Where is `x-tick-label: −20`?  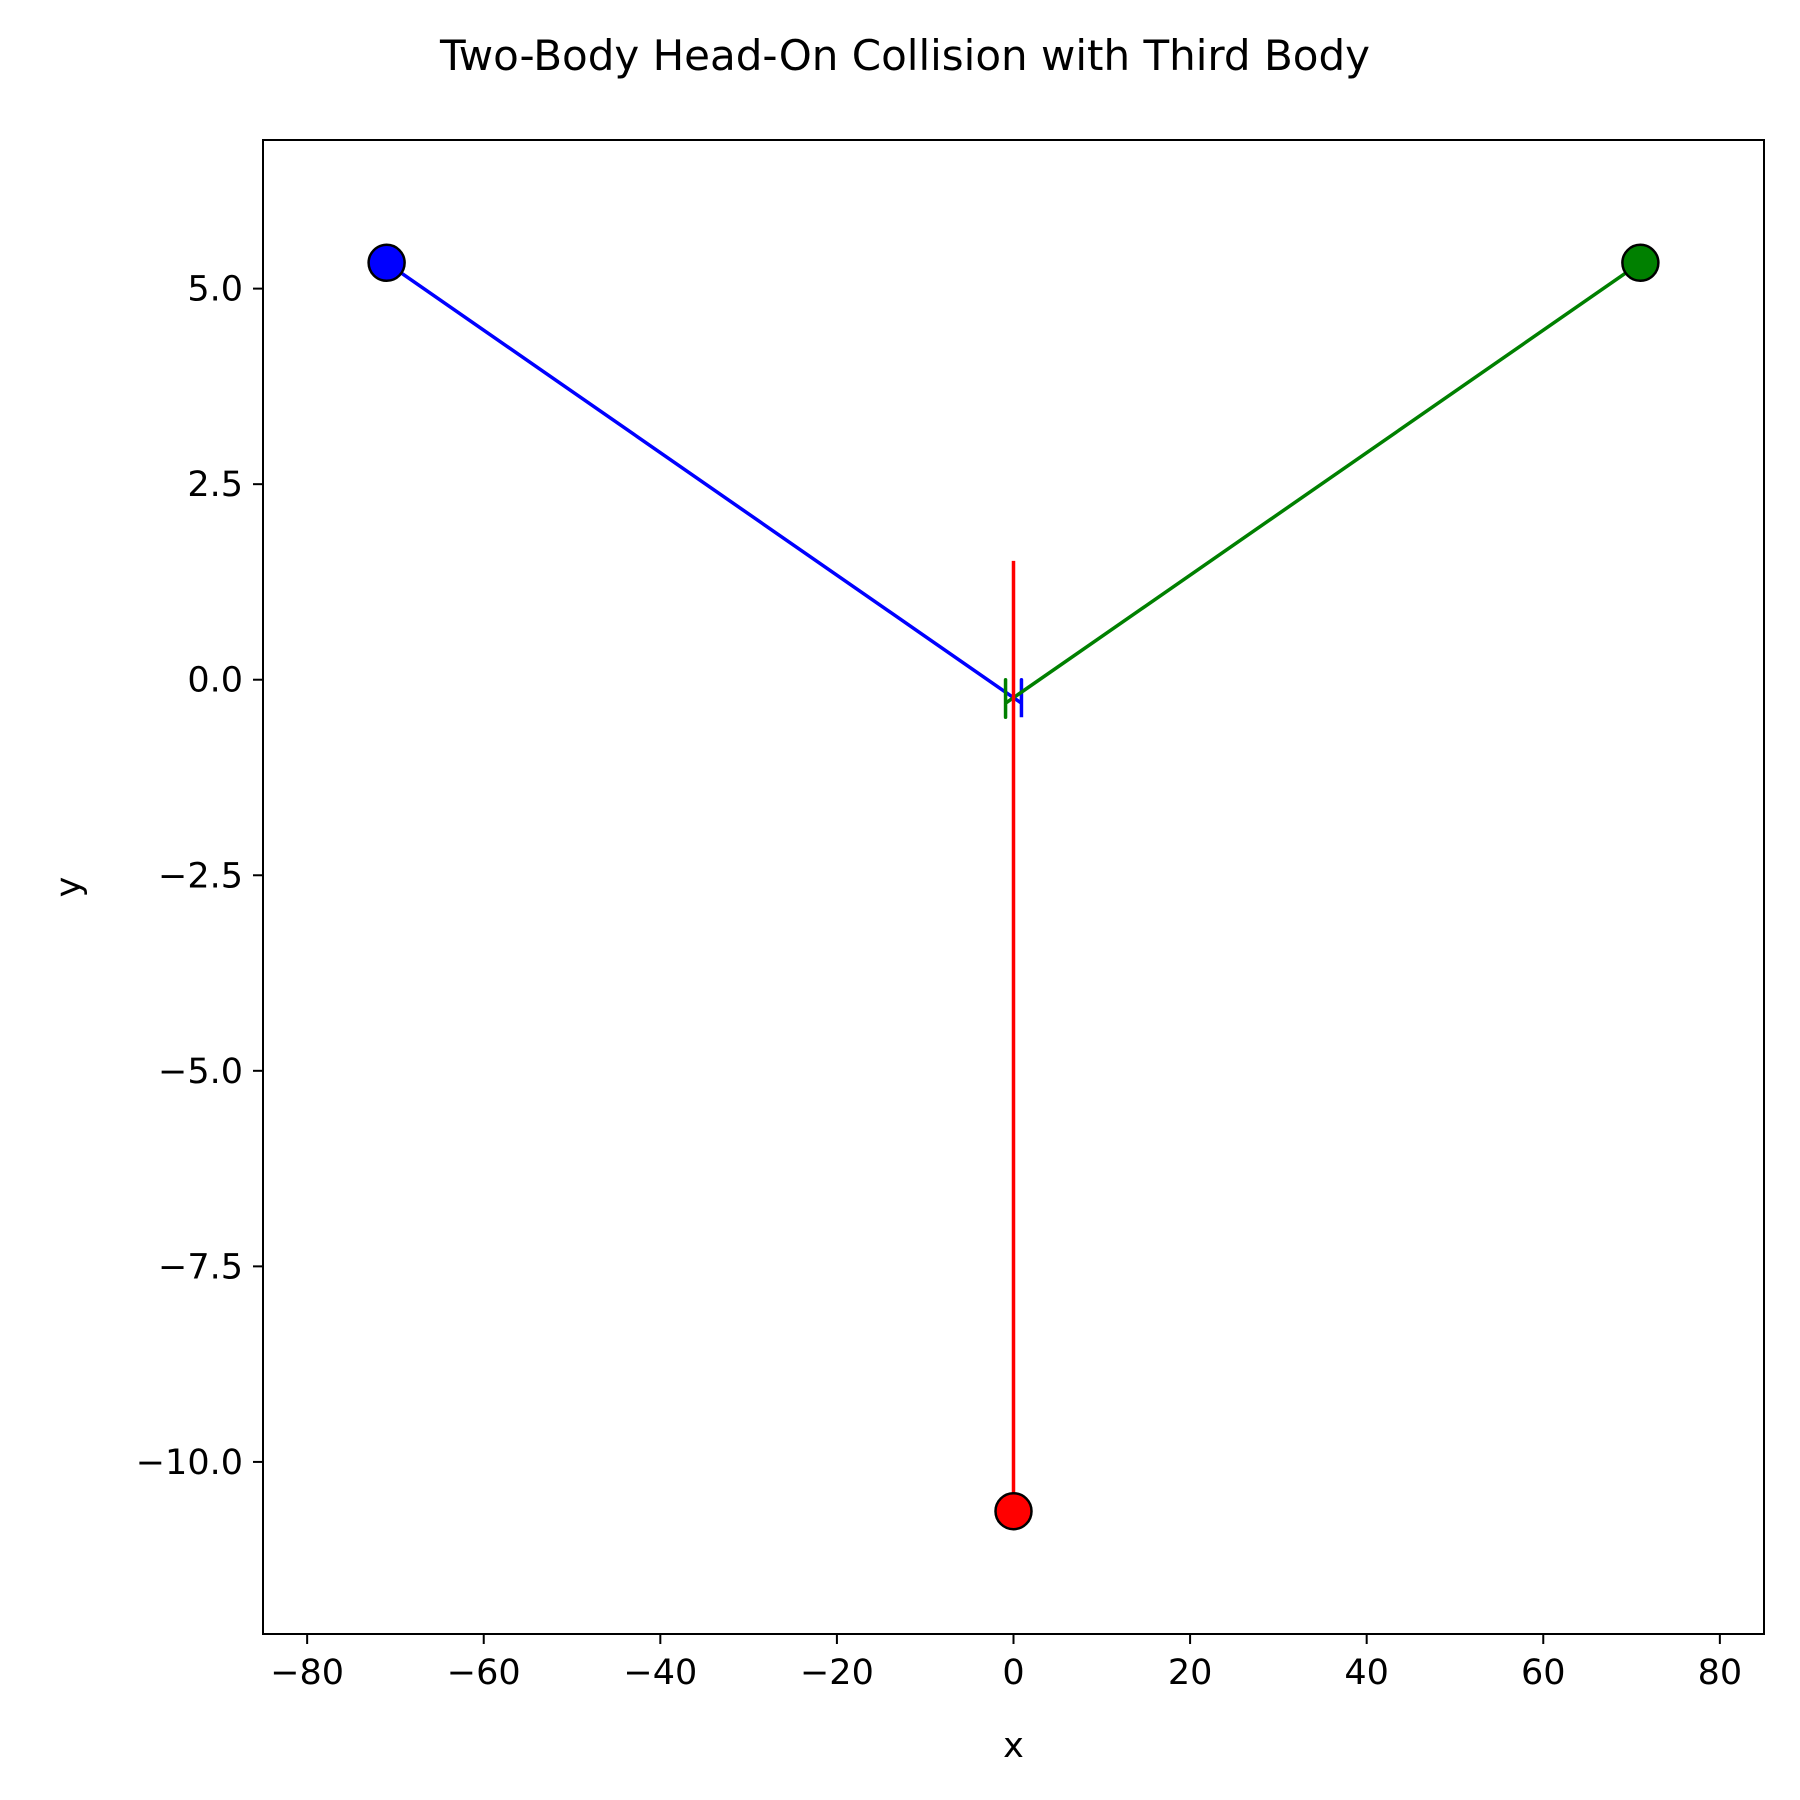
x-tick-label: −20 is located at coordinates (837, 1673).